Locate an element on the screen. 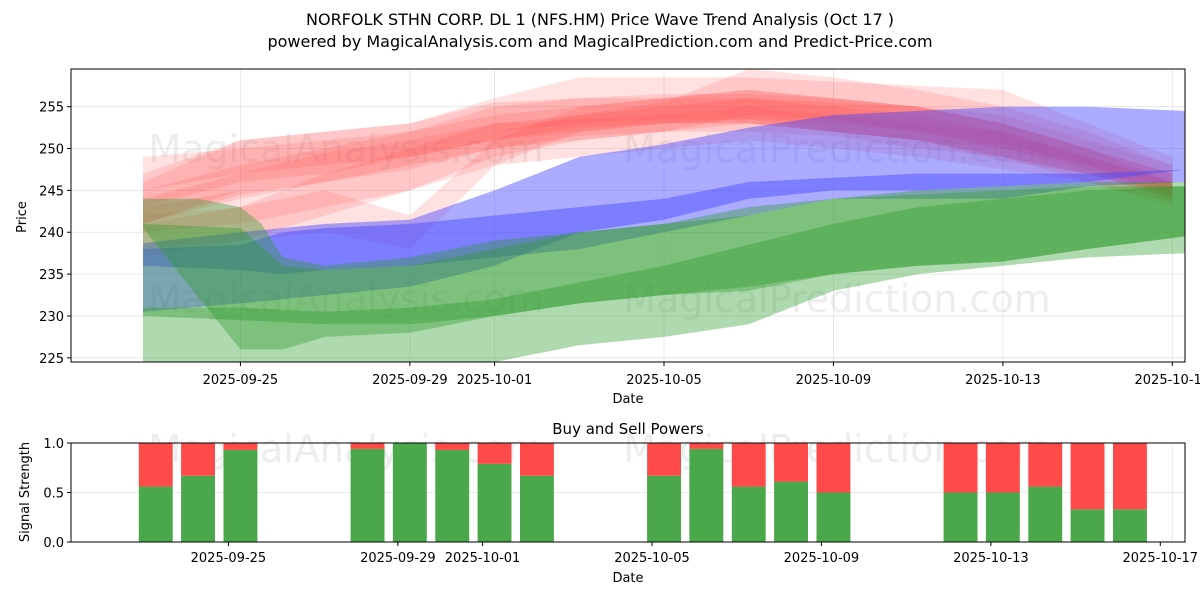  price-y-axis-label: Price is located at coordinates (22, 217).